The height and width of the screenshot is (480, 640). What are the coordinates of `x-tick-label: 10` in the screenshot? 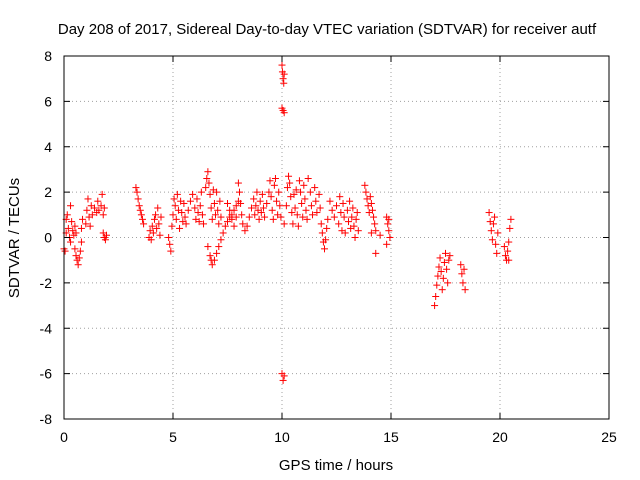 It's located at (282, 437).